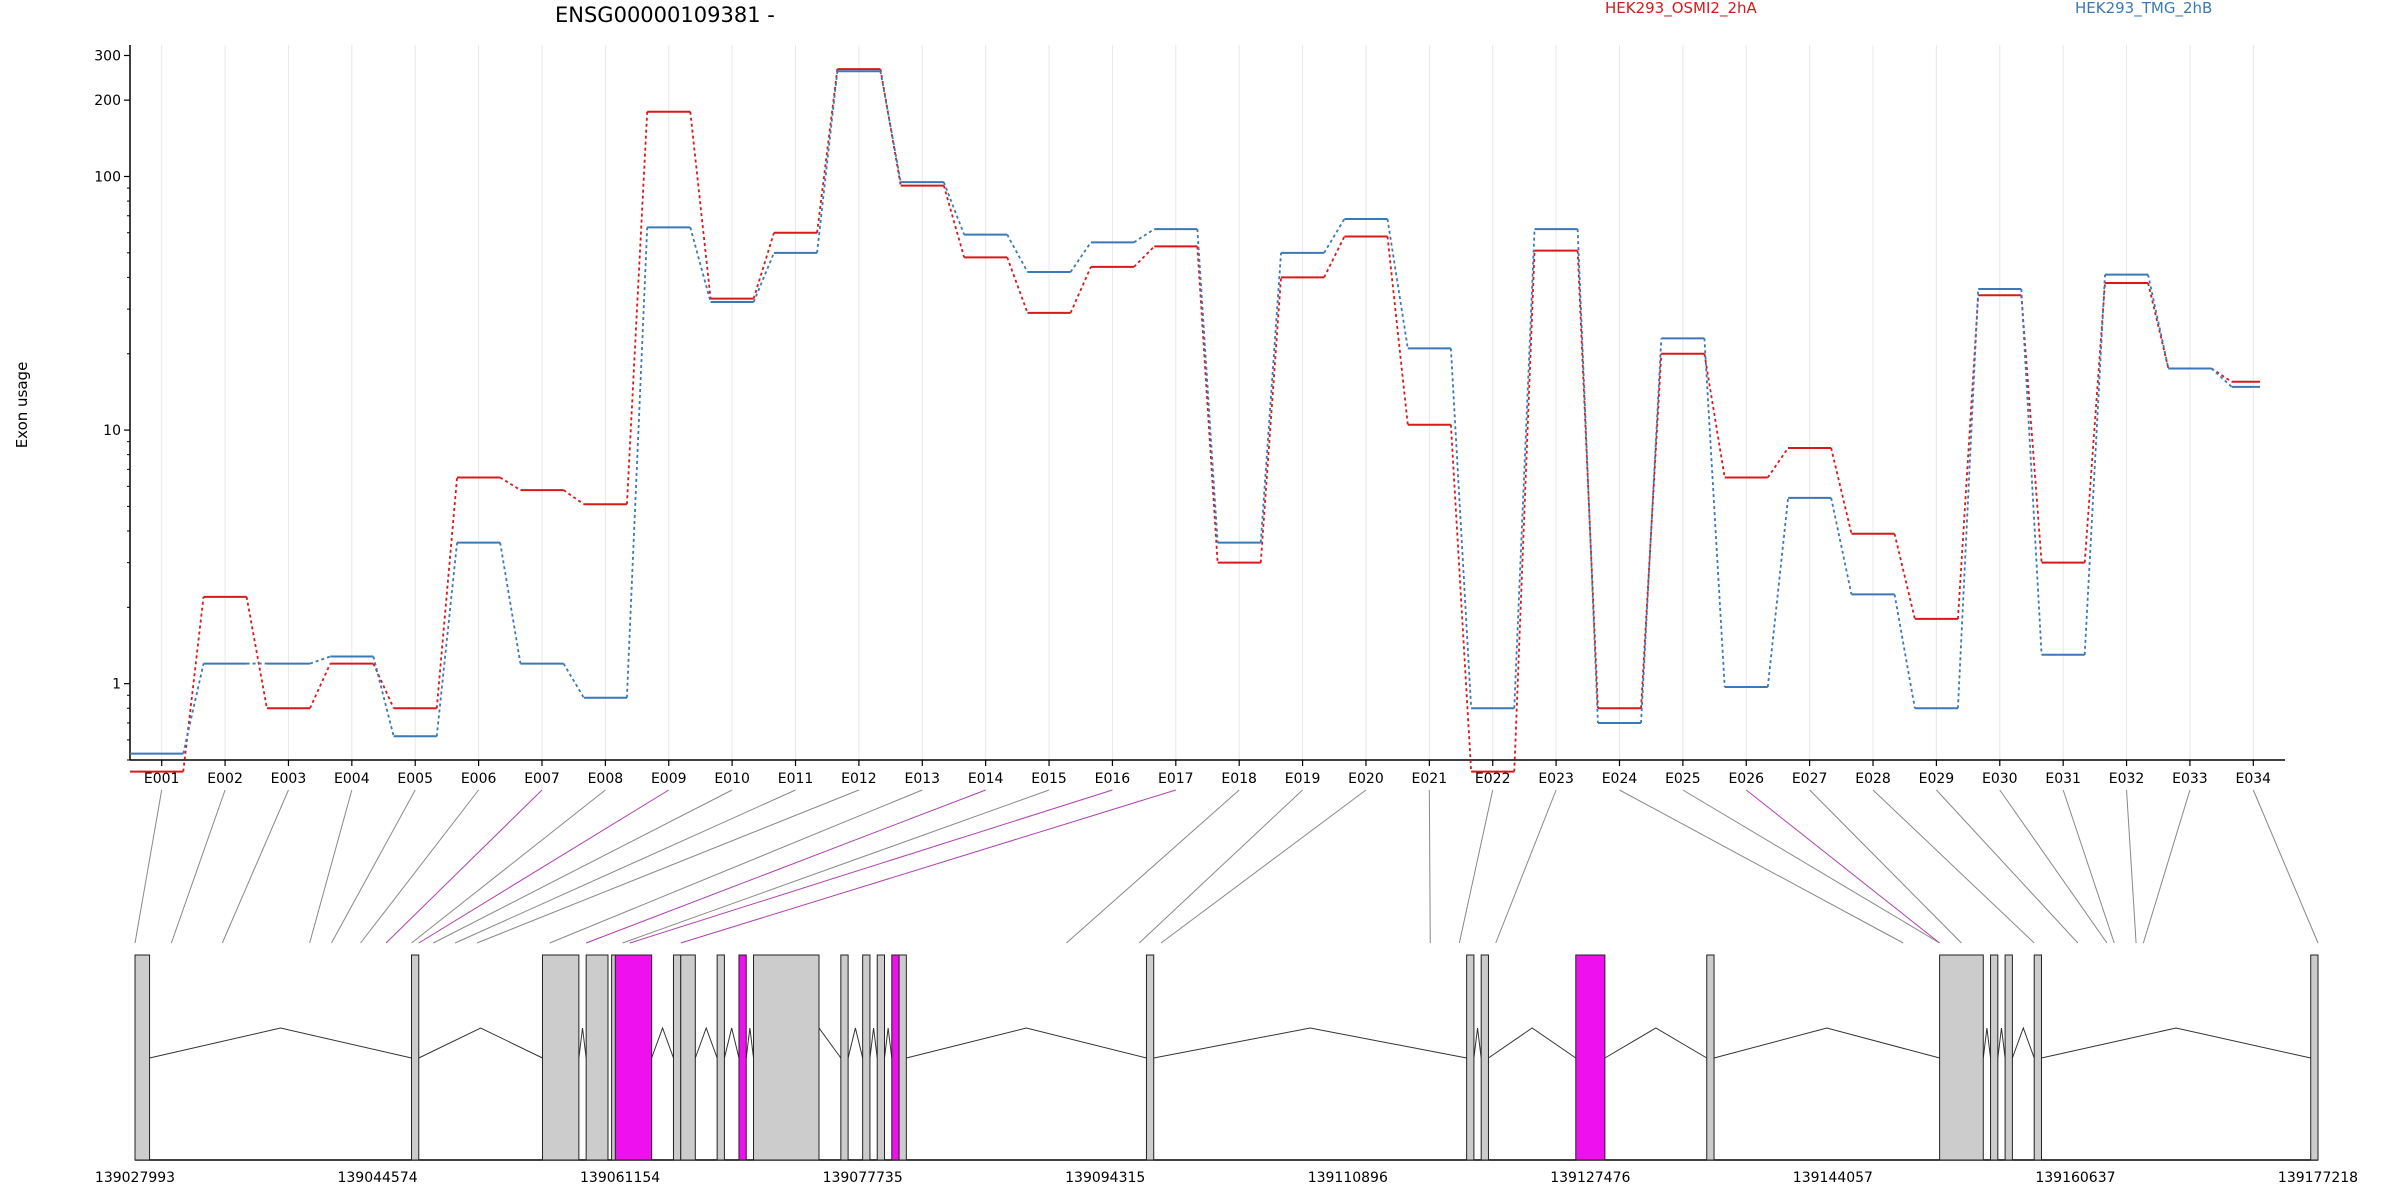 The width and height of the screenshot is (2400, 1200). Describe the element at coordinates (986, 779) in the screenshot. I see `x-tick-label: E014` at that location.